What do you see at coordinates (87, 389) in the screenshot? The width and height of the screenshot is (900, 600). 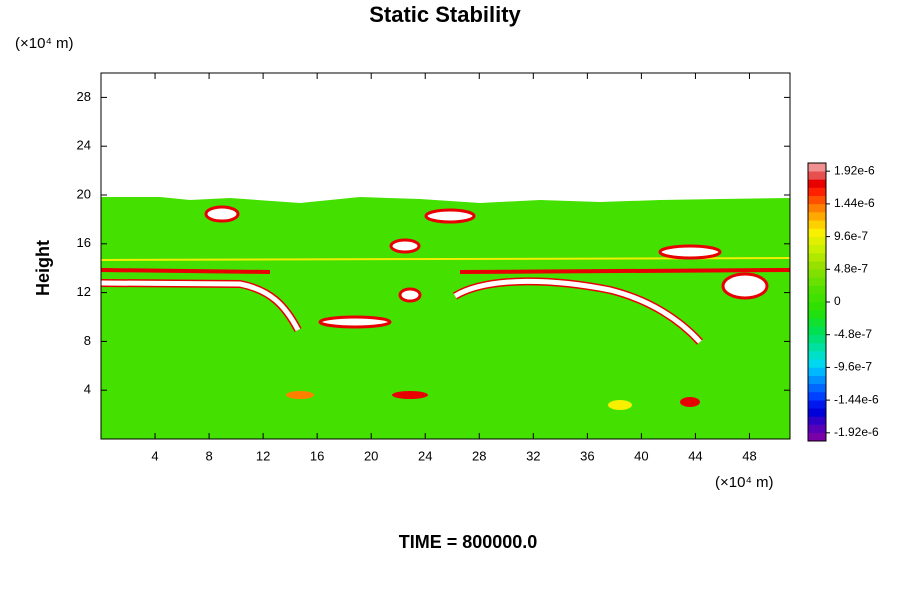 I see `y-tick-label: 4` at bounding box center [87, 389].